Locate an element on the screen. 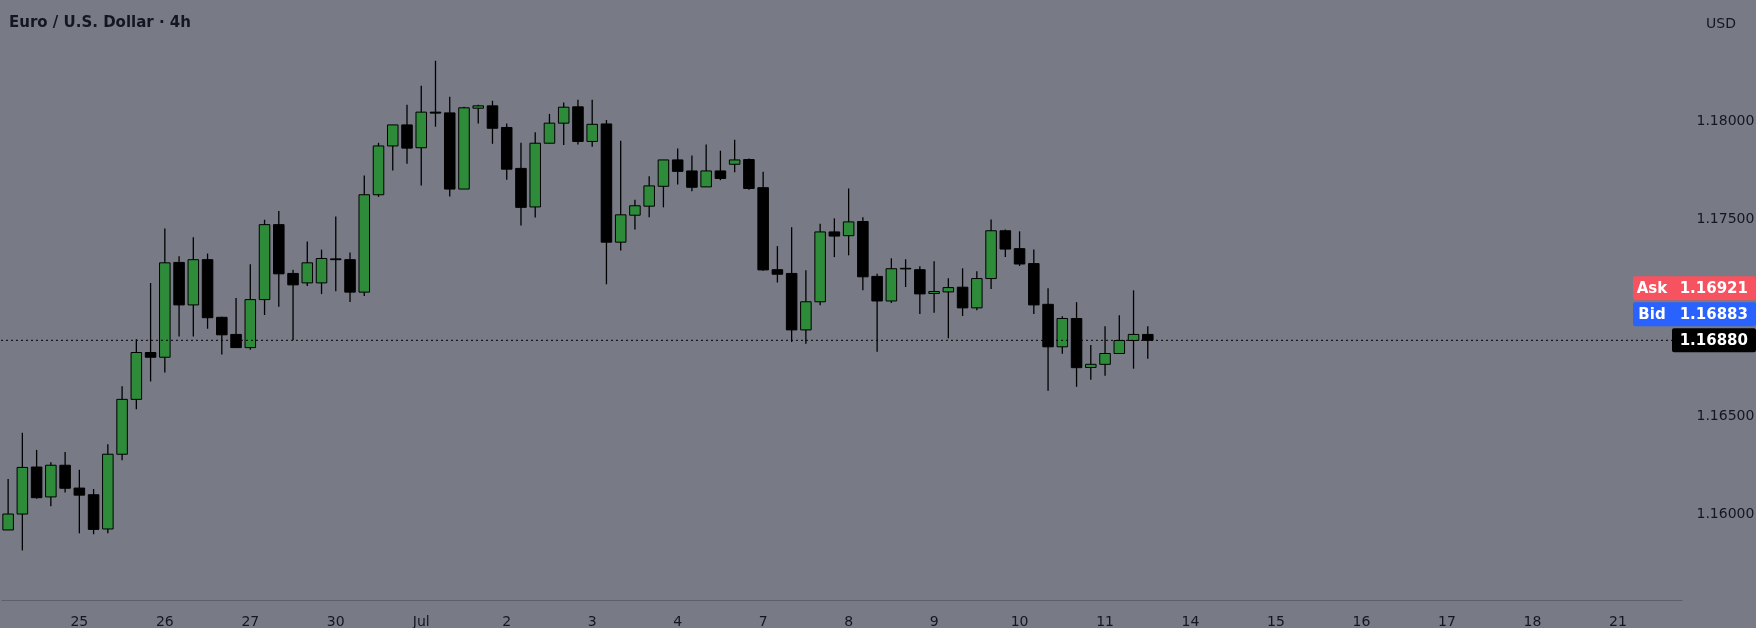 The width and height of the screenshot is (1763, 642). y-tick-label: 1.16500 is located at coordinates (1725, 414).